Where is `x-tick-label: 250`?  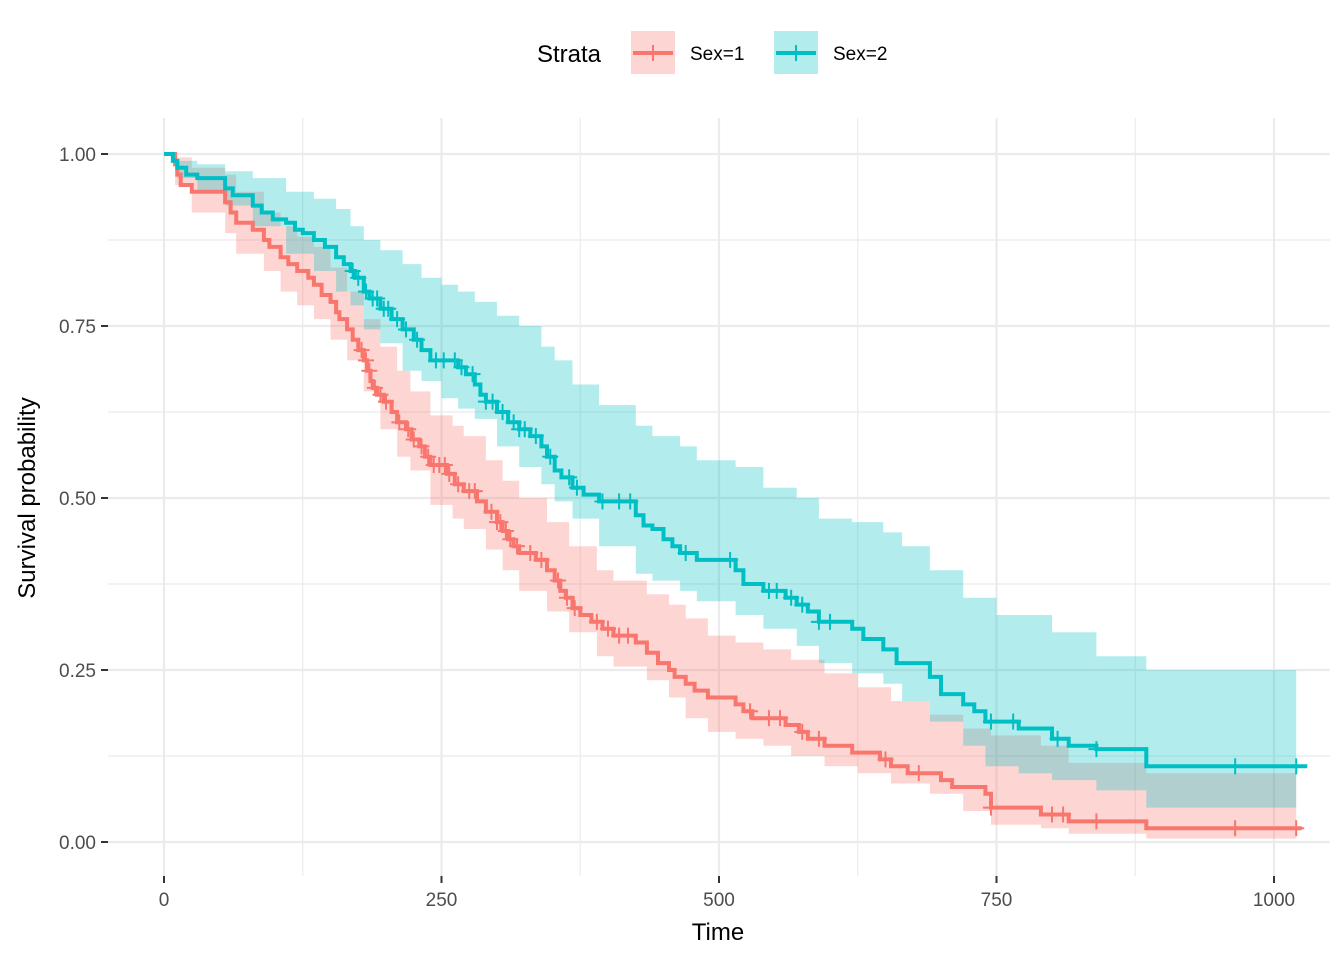
x-tick-label: 250 is located at coordinates (442, 900).